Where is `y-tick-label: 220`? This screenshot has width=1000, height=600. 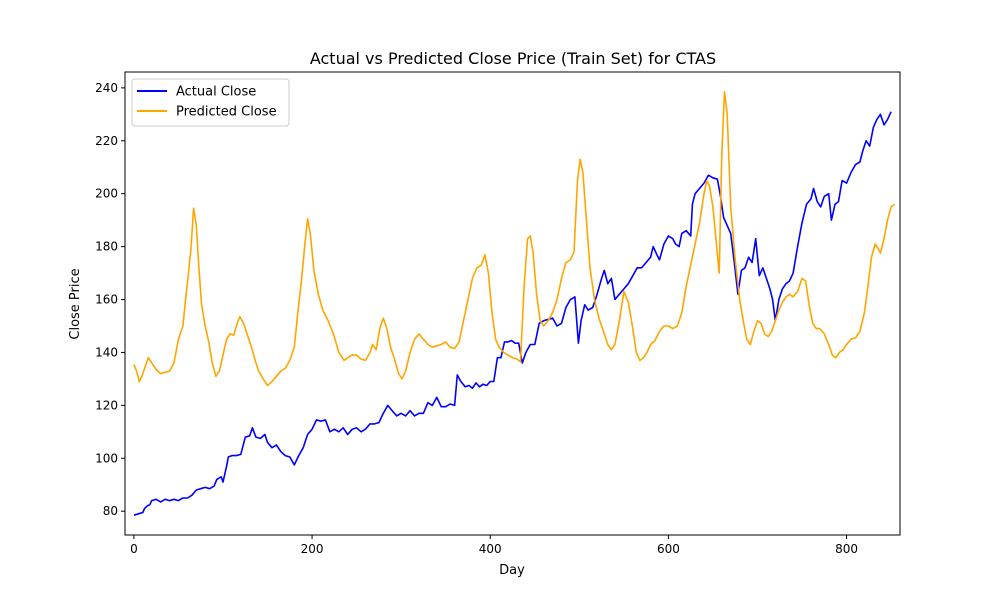
y-tick-label: 220 is located at coordinates (106, 141).